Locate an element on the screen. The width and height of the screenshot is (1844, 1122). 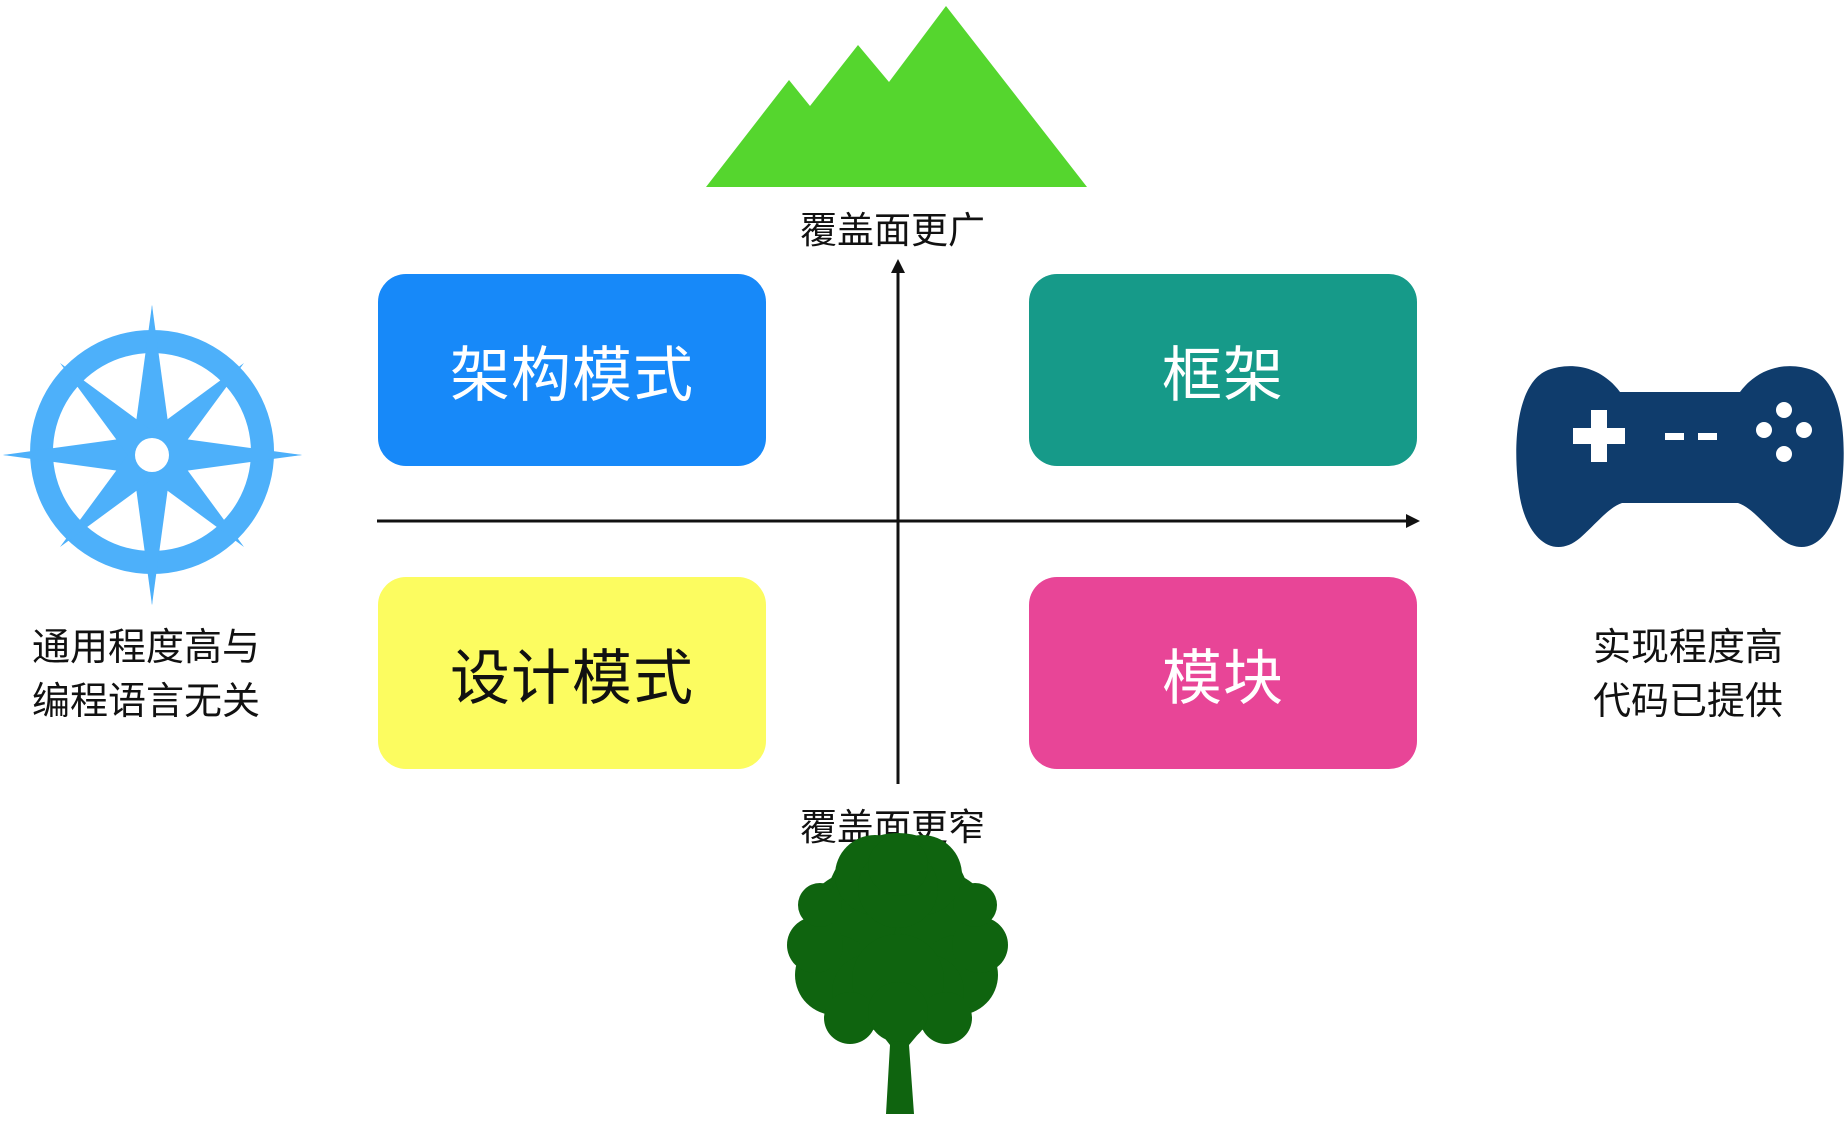
right-caption-line1: 实现程度高 is located at coordinates (1688, 647).